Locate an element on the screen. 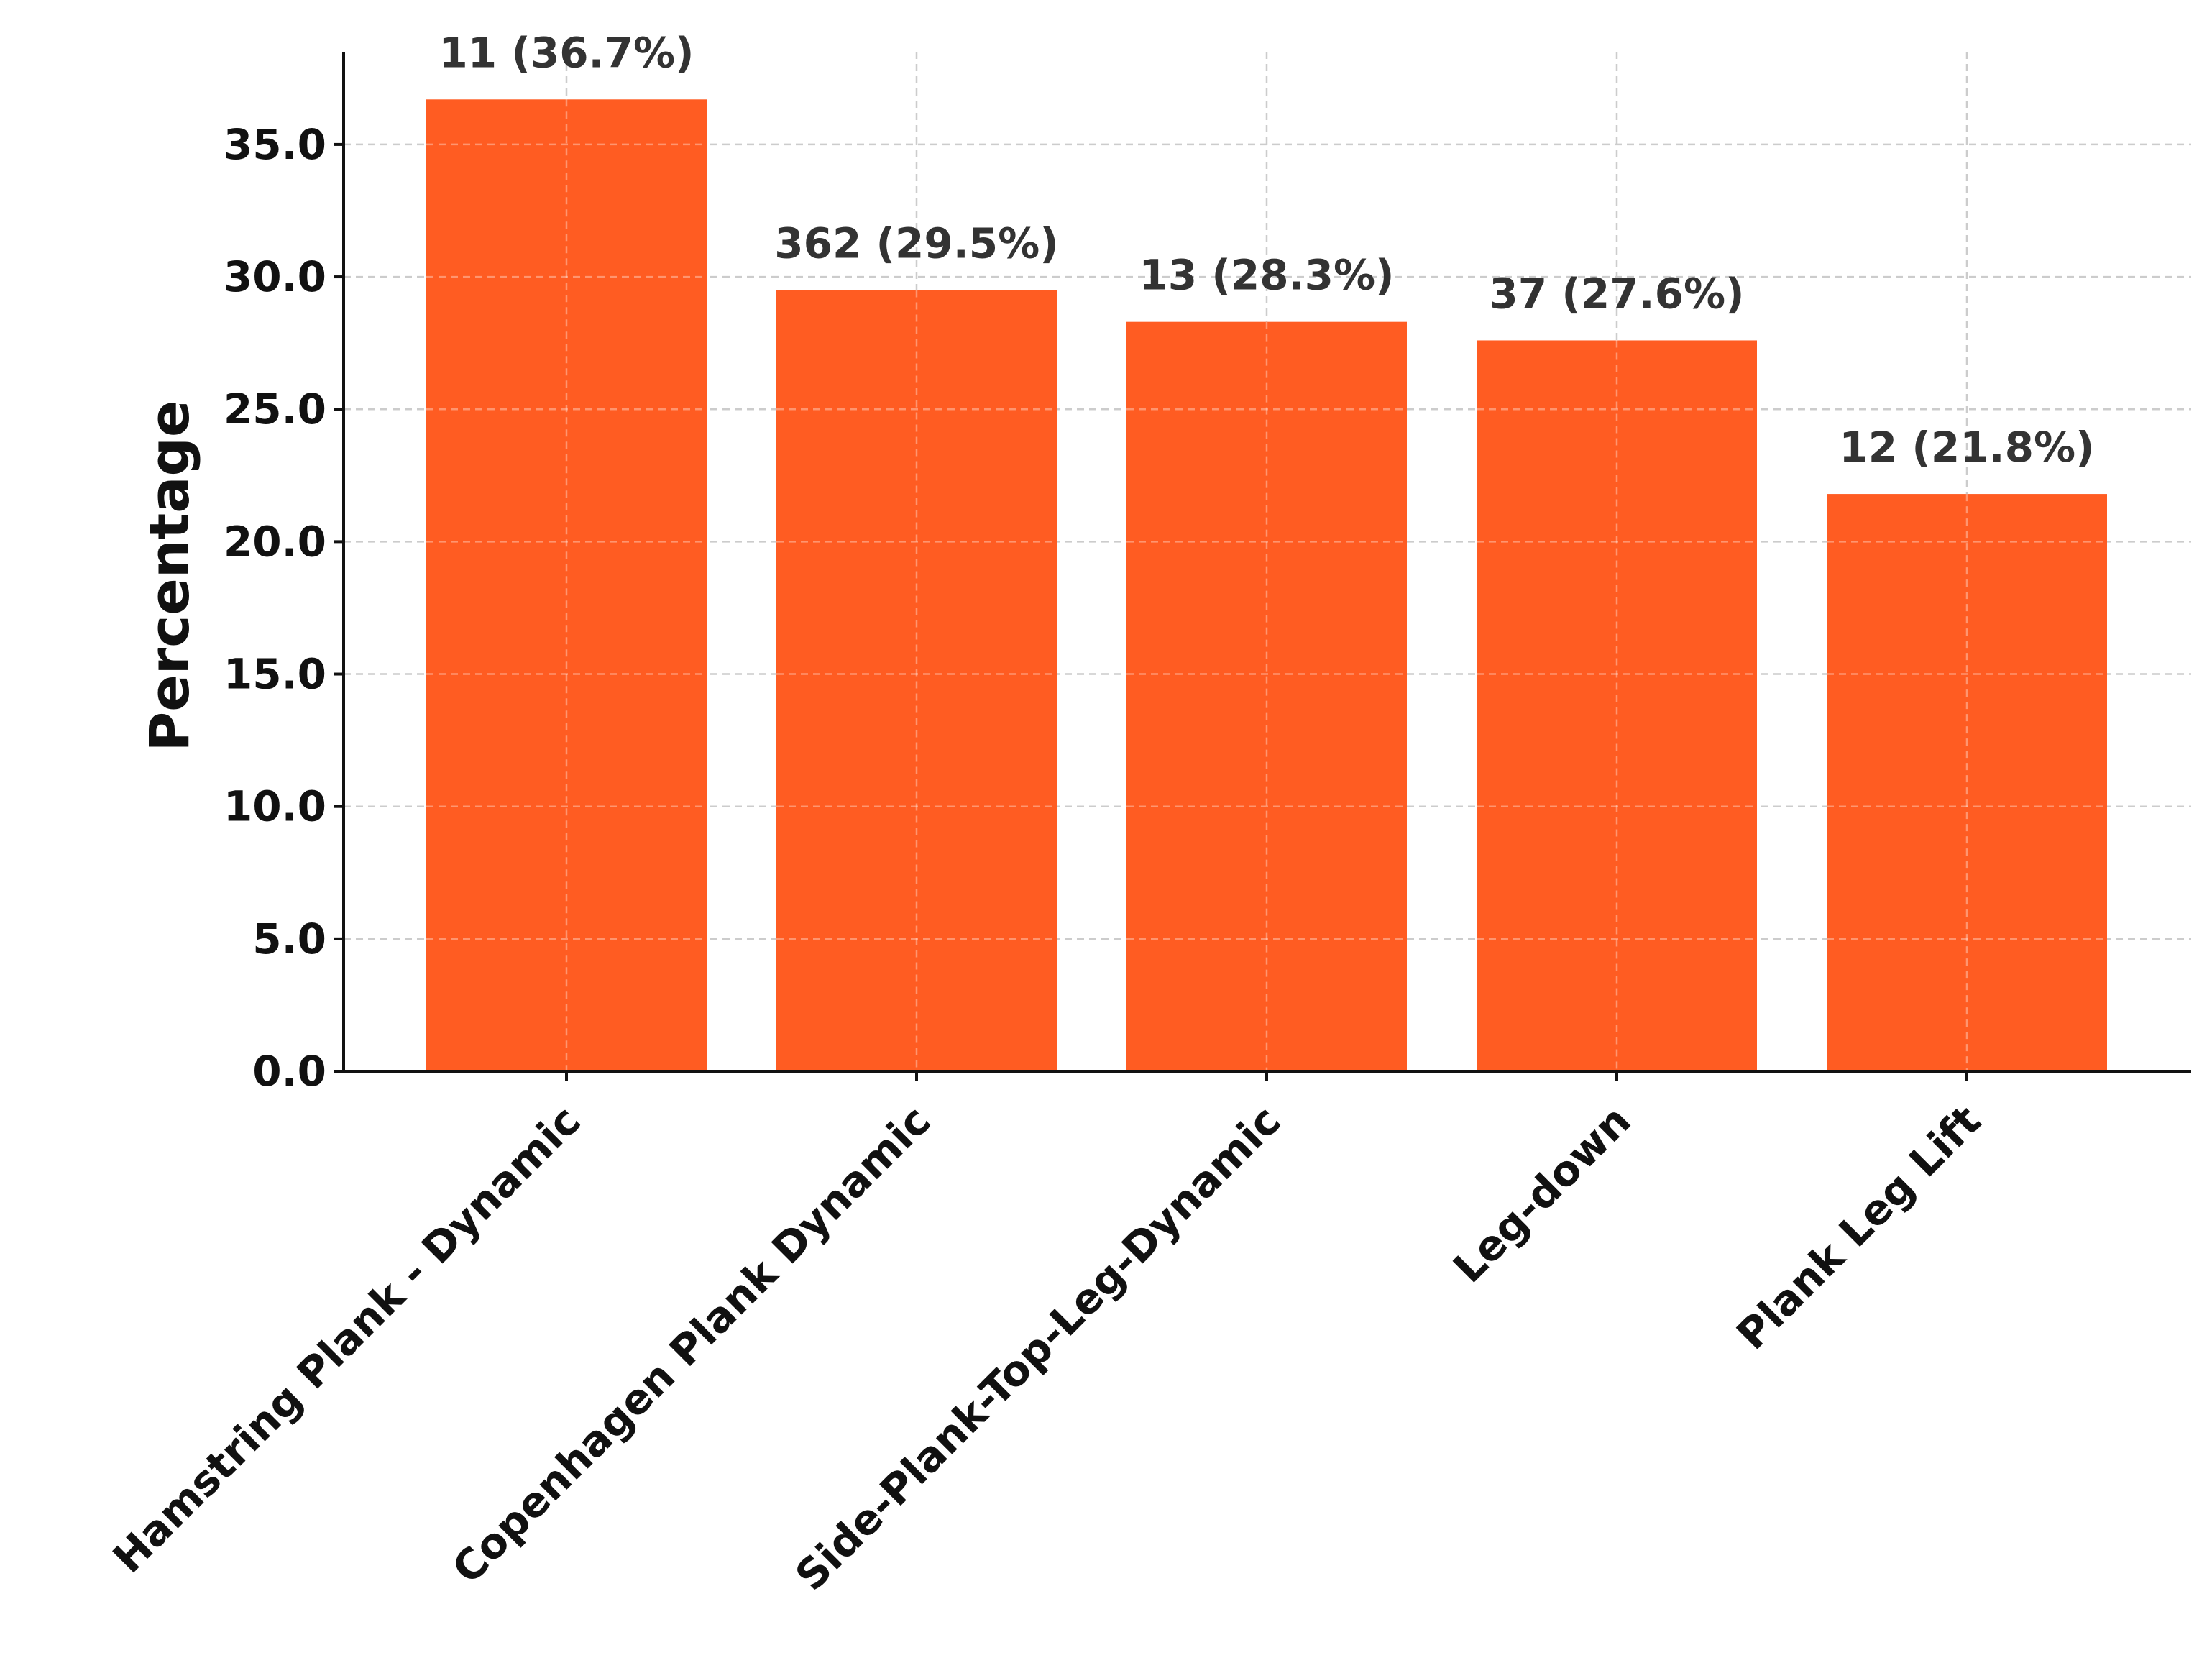  bar-data-label: 12 (21.8%) is located at coordinates (1966, 447).